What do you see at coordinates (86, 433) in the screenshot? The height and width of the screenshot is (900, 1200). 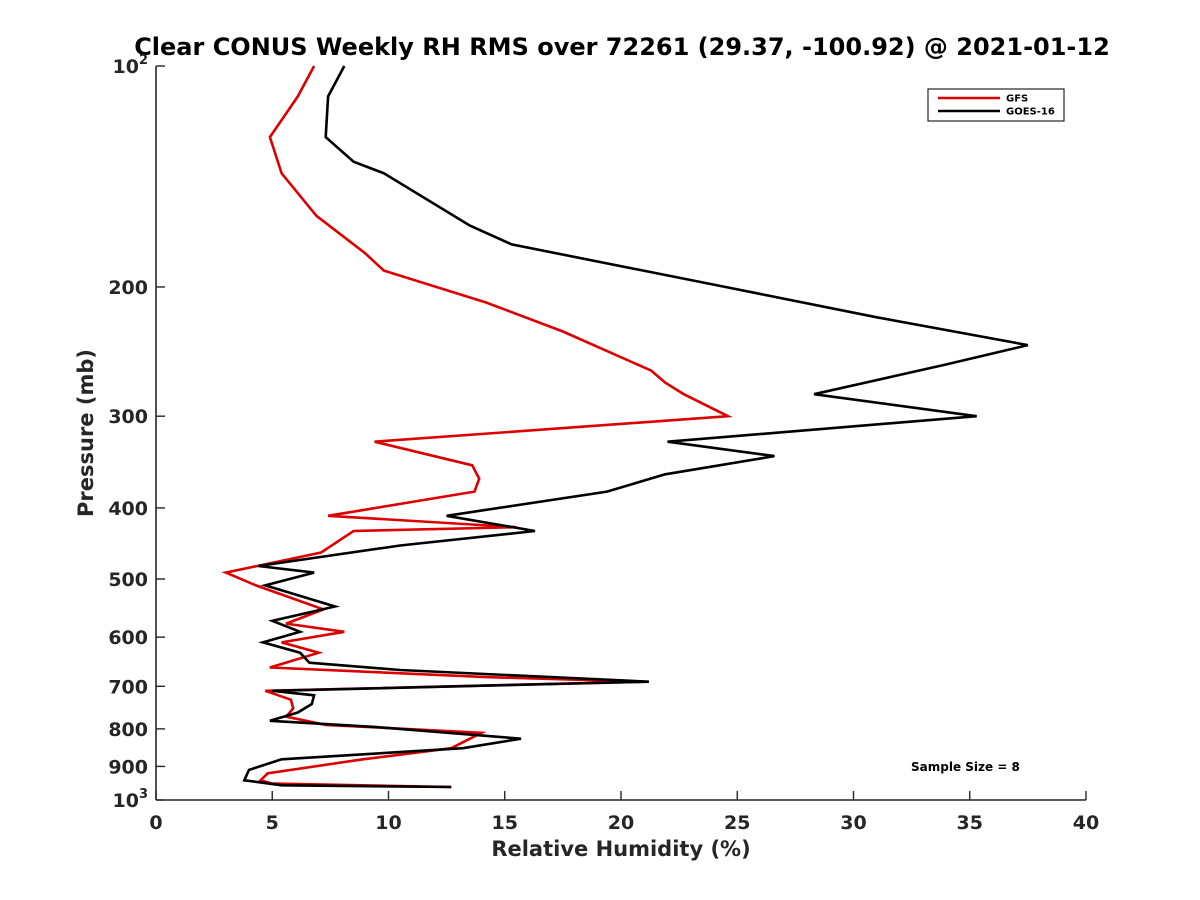 I see `y-axis-label: Pressure (mb)` at bounding box center [86, 433].